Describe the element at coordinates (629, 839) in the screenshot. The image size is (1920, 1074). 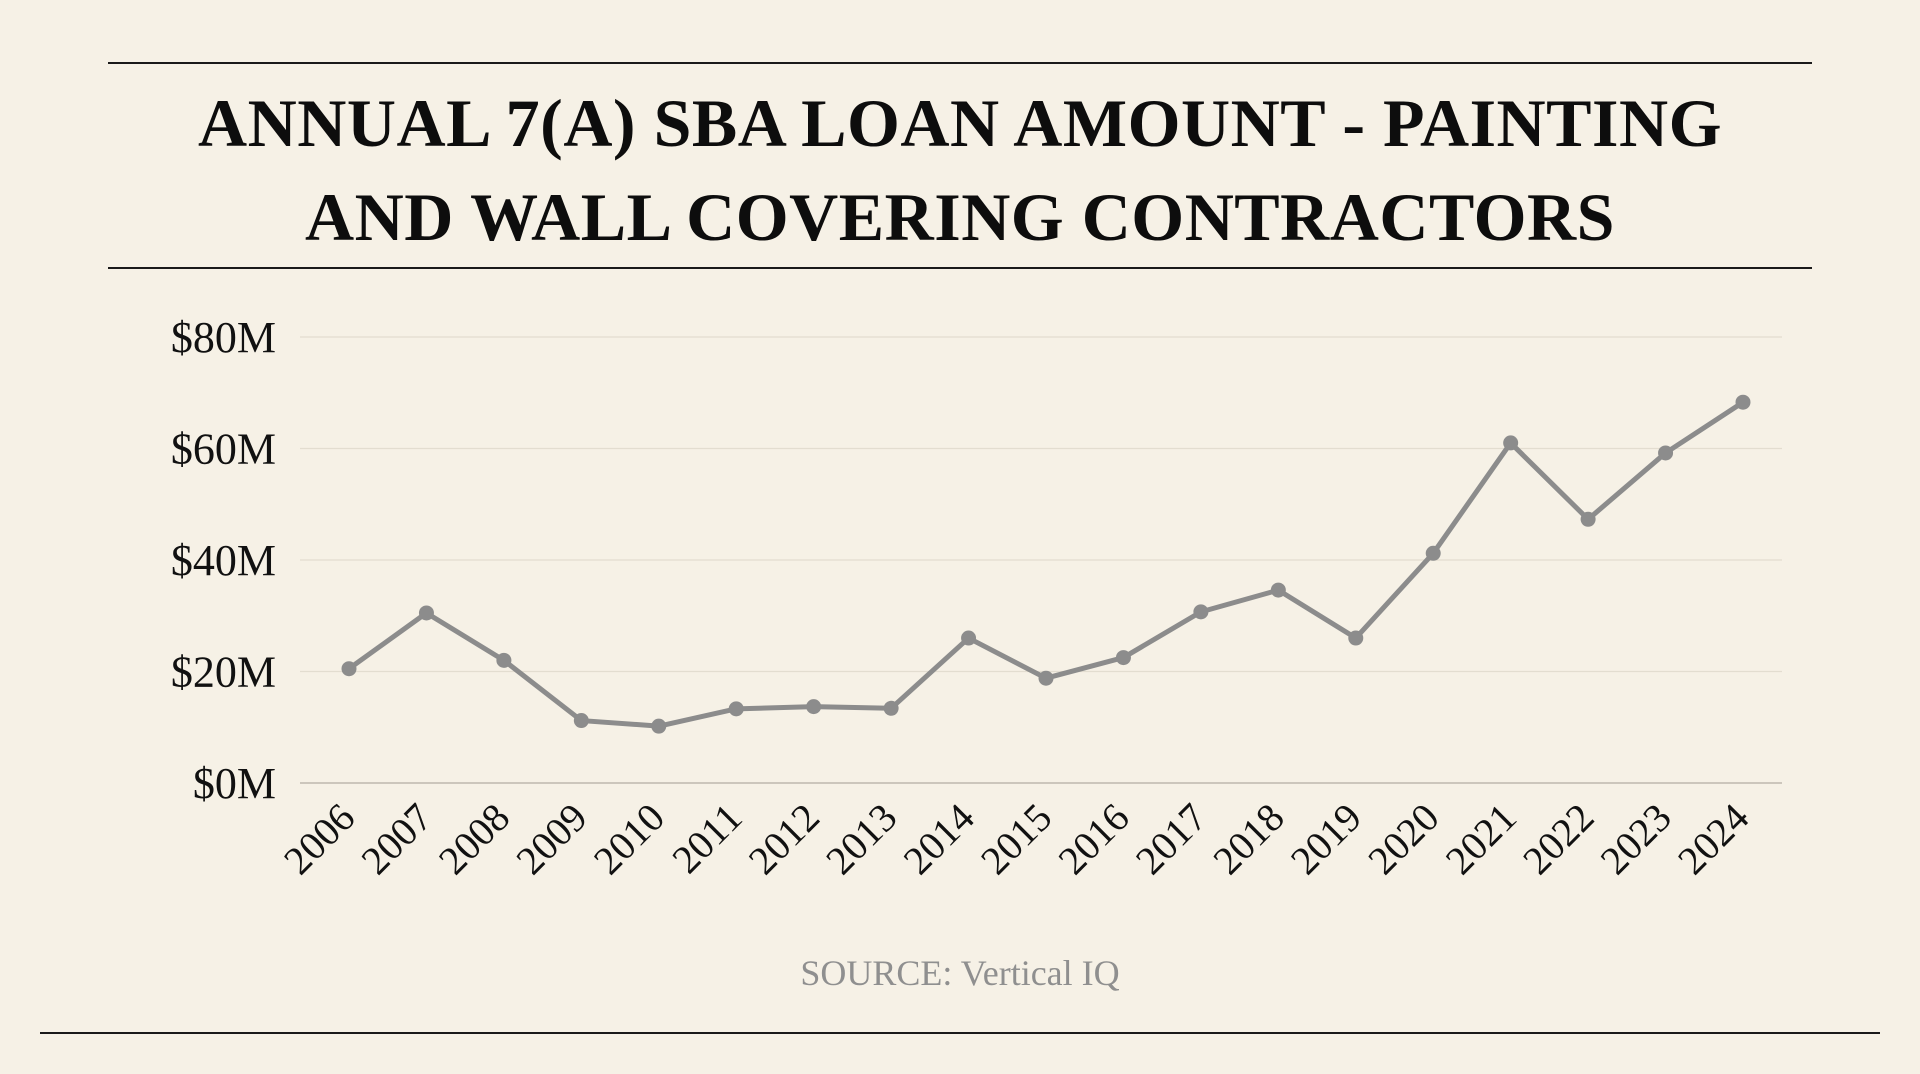
I see `x-tick-label: 2010` at that location.